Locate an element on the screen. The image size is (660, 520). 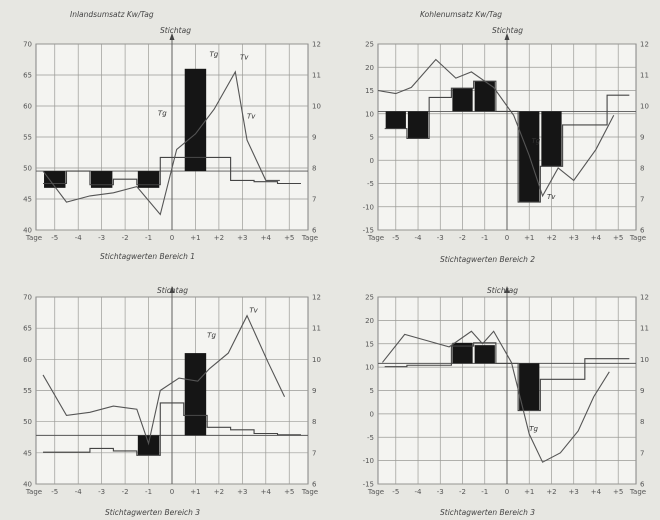
y-tick-label-left: 50 is located at coordinates (27, 422).